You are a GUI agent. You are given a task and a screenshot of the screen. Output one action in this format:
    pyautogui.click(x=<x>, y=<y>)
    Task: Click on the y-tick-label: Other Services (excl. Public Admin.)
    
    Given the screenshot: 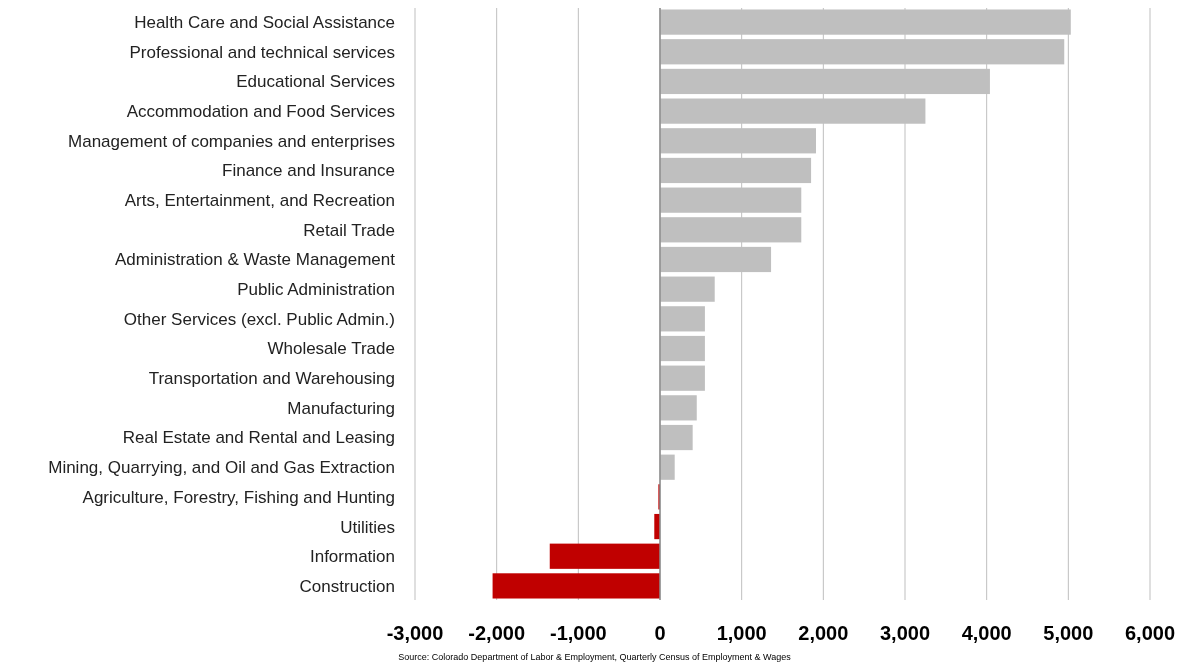 What is the action you would take?
    pyautogui.click(x=259, y=319)
    